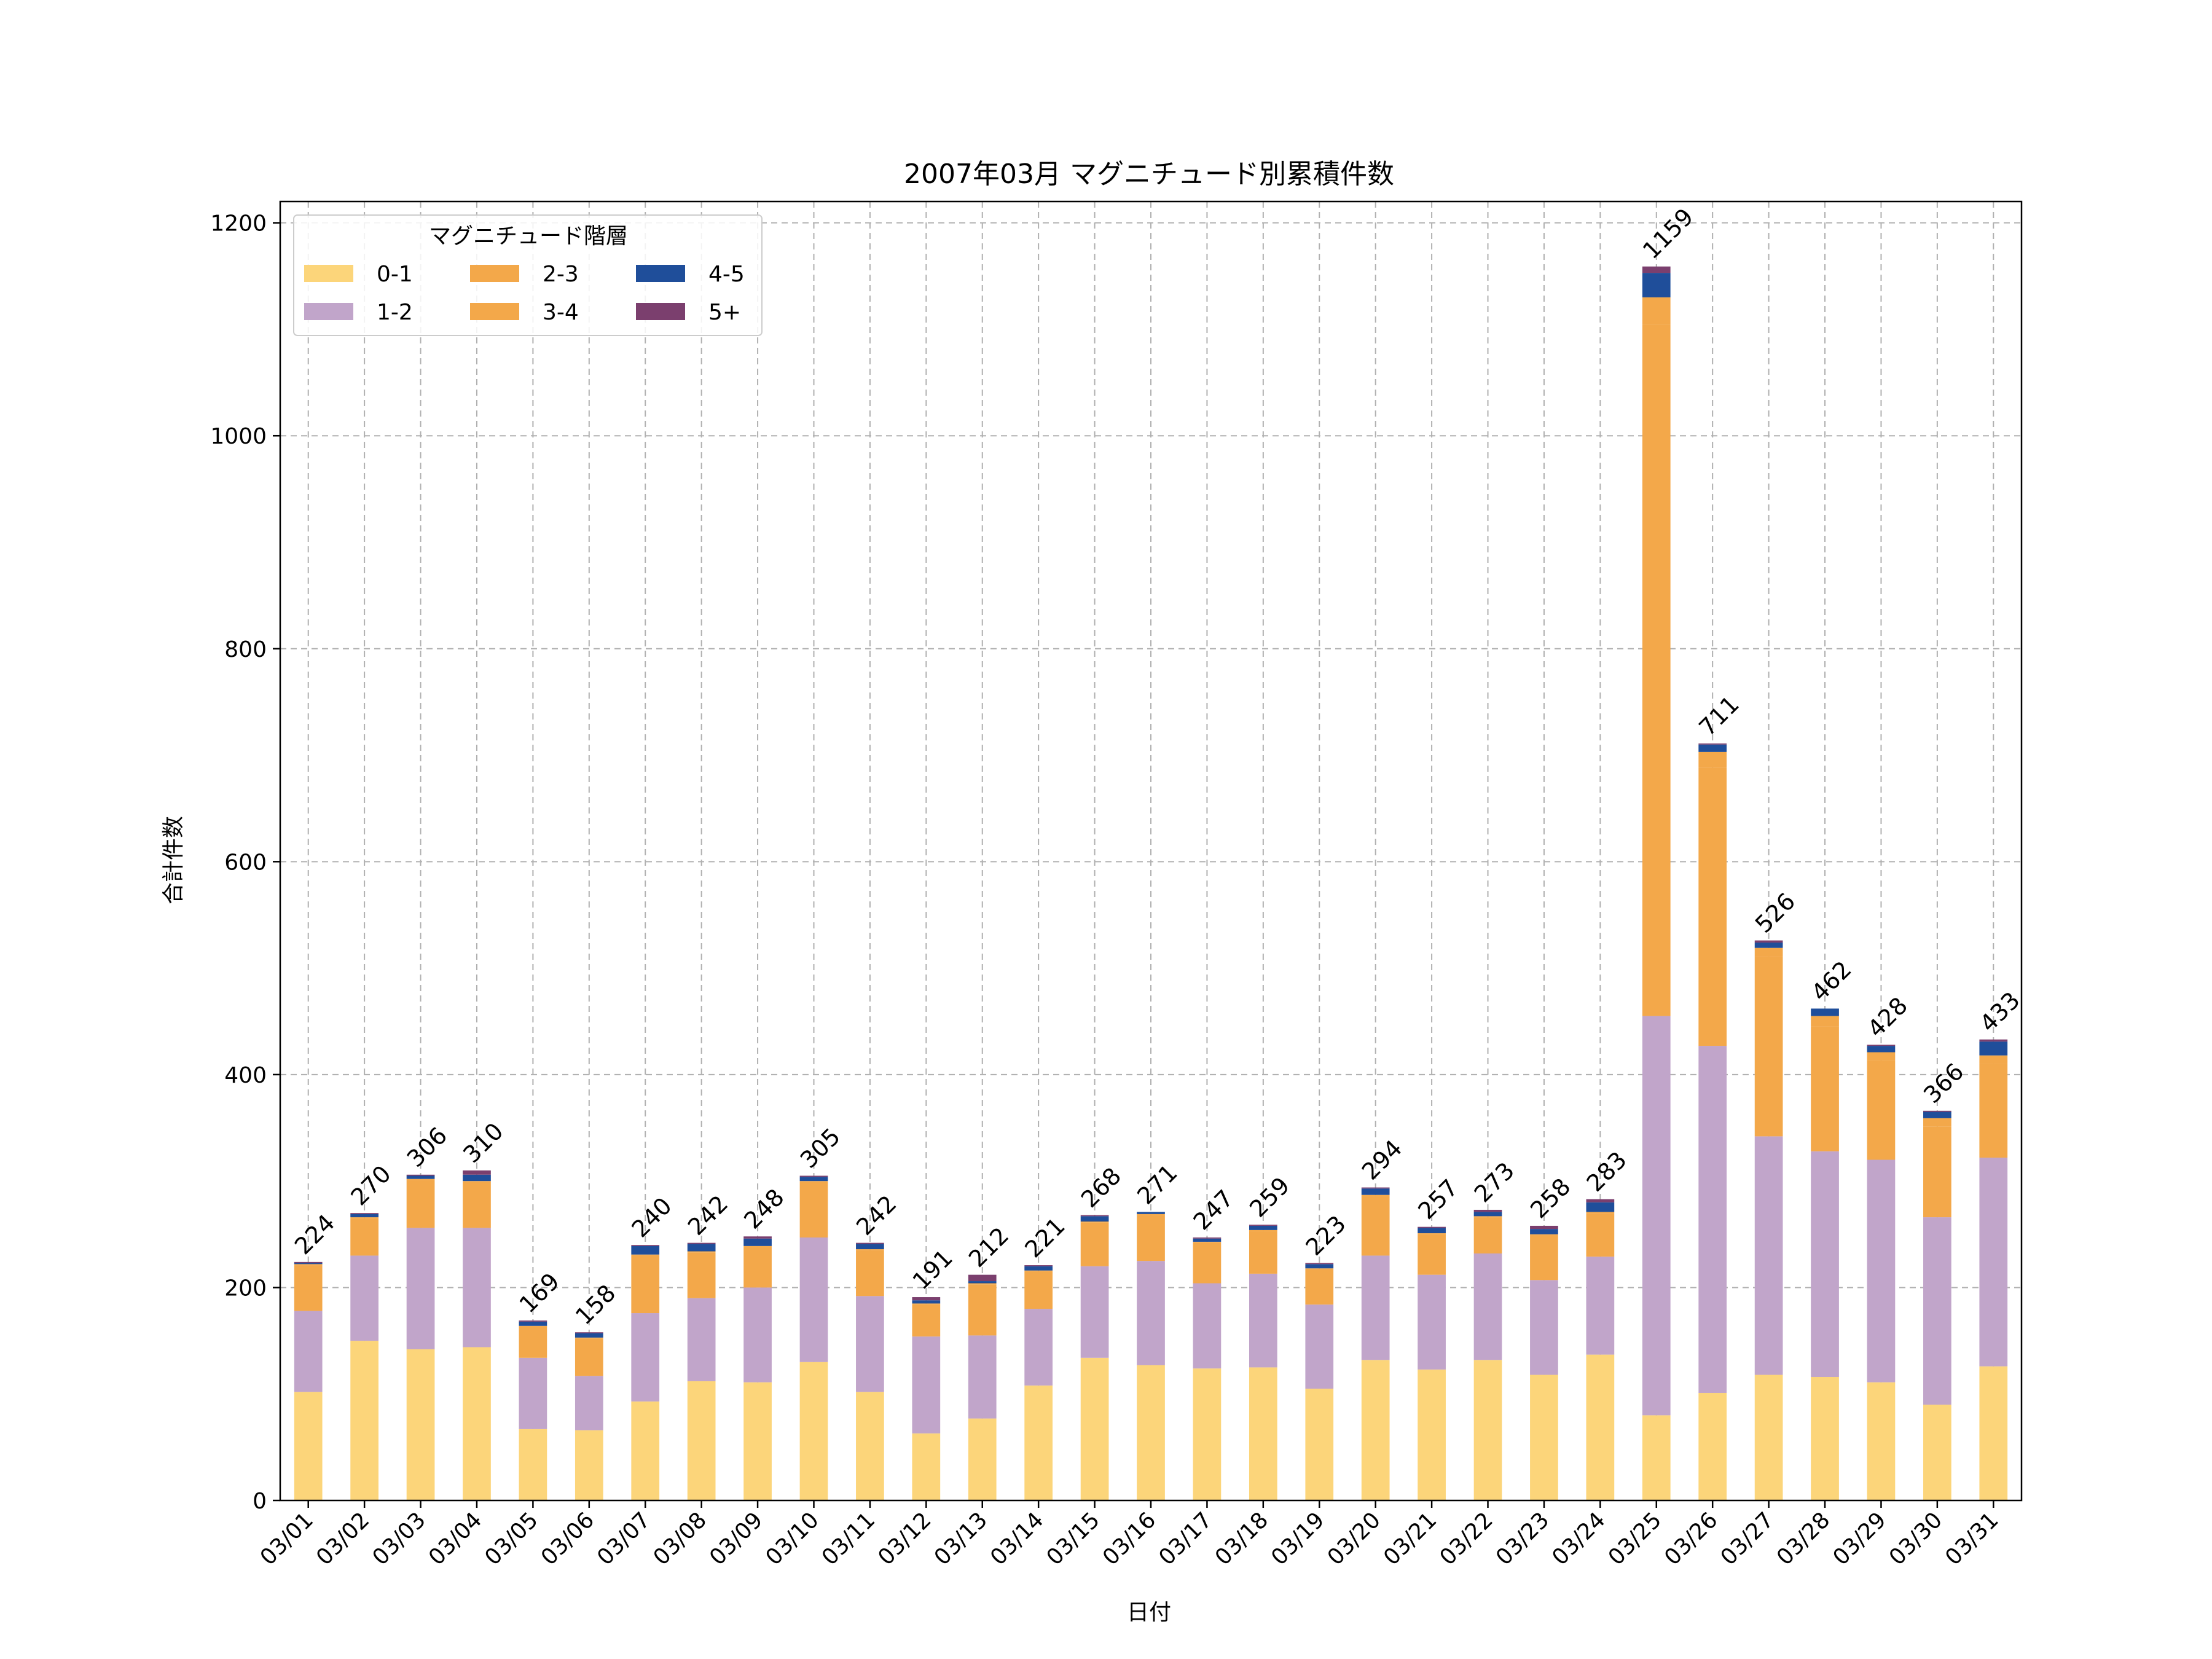  What do you see at coordinates (238, 224) in the screenshot?
I see `y-tick-label: 1200` at bounding box center [238, 224].